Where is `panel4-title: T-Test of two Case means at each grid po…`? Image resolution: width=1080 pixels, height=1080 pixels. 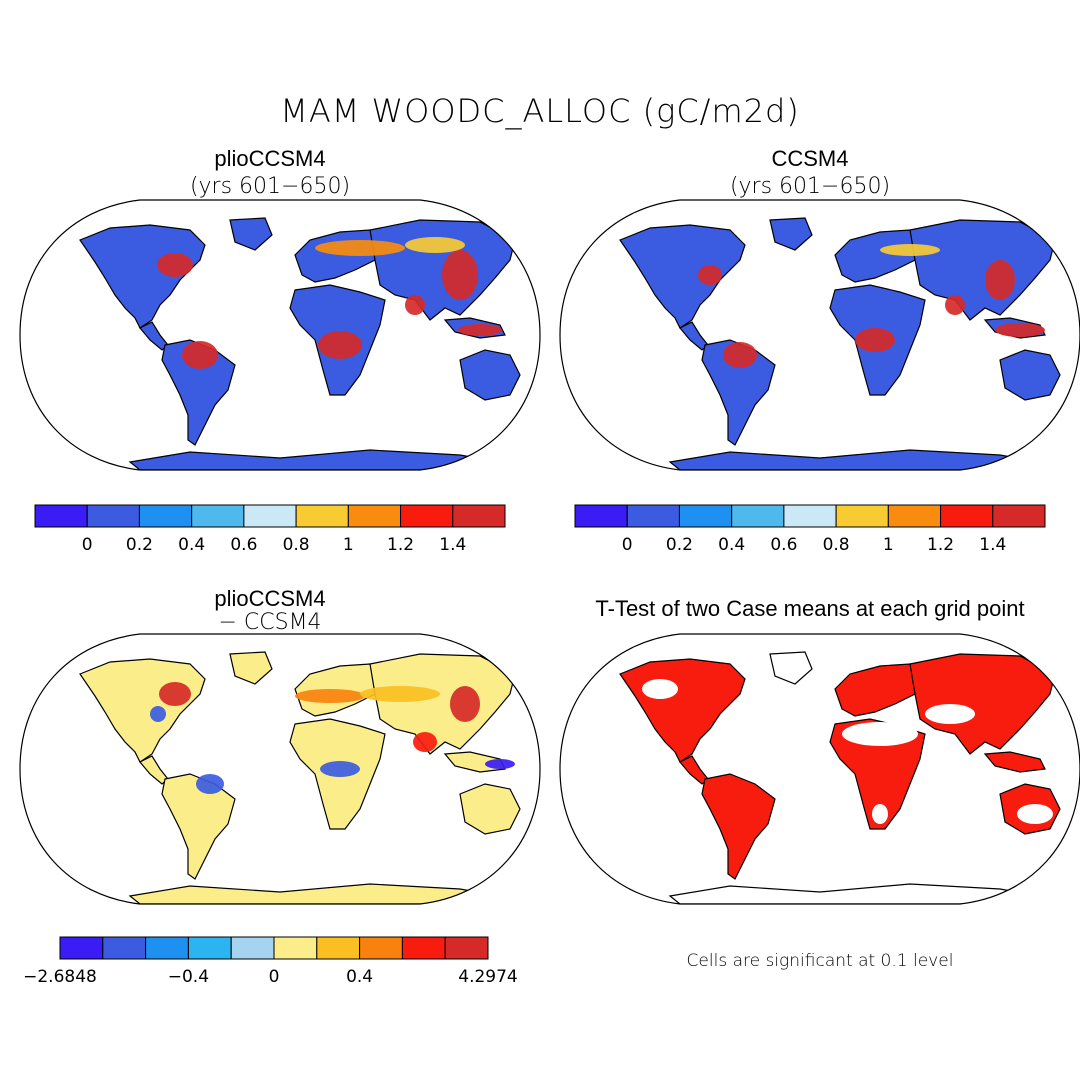 panel4-title: T-Test of two Case means at each grid po… is located at coordinates (810, 608).